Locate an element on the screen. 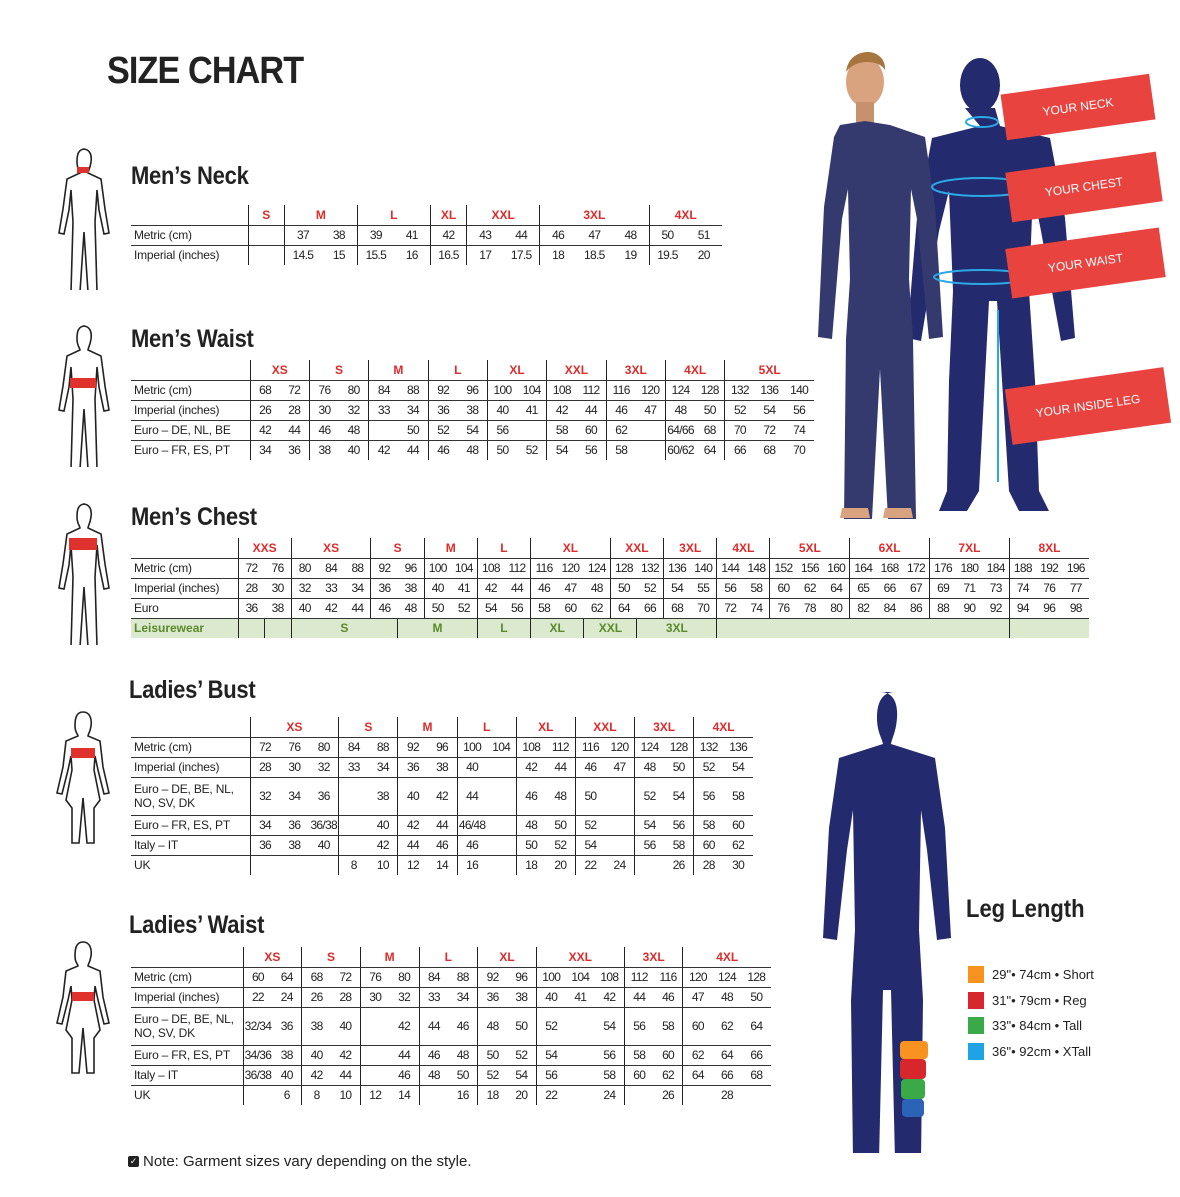  table-cell: 172 is located at coordinates (916, 568).